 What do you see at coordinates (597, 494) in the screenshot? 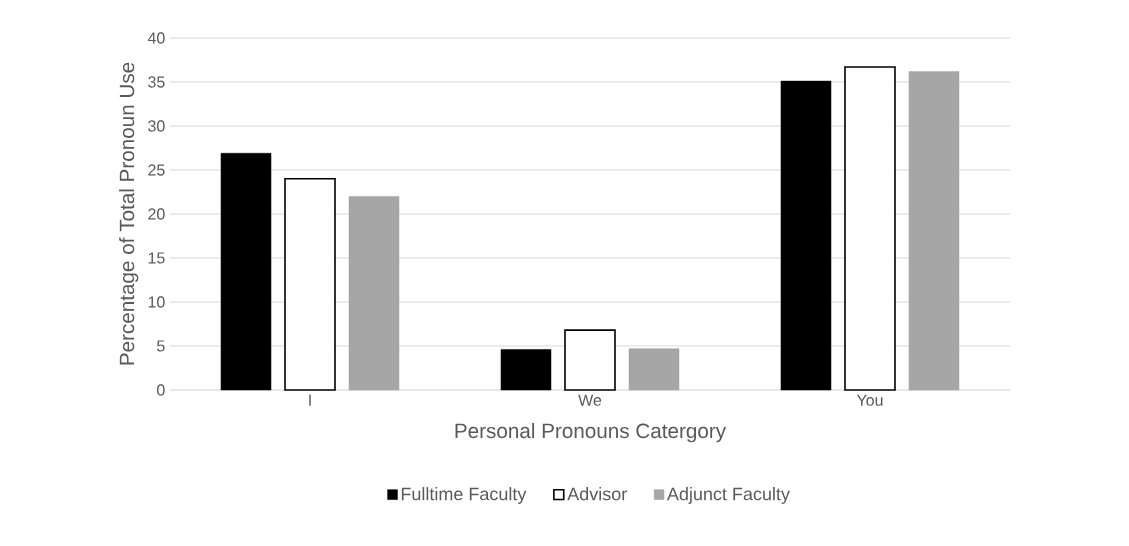
I see `legend-label: Advisor` at bounding box center [597, 494].